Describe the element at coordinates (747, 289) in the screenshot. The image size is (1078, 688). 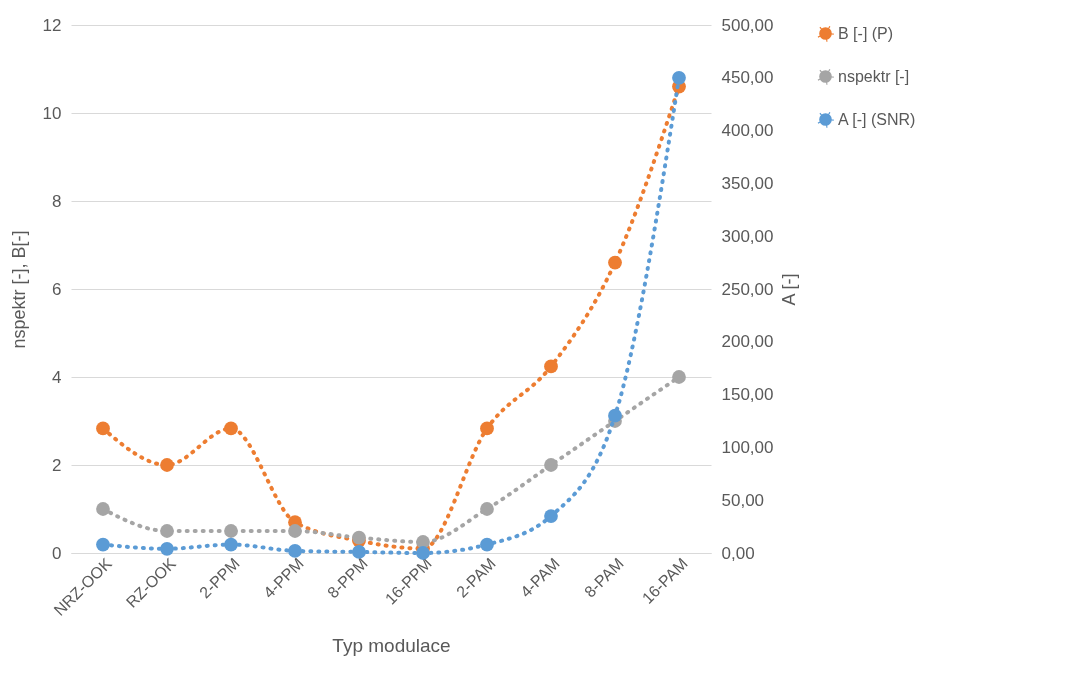
I see `y2-tick-label: 250,00` at that location.